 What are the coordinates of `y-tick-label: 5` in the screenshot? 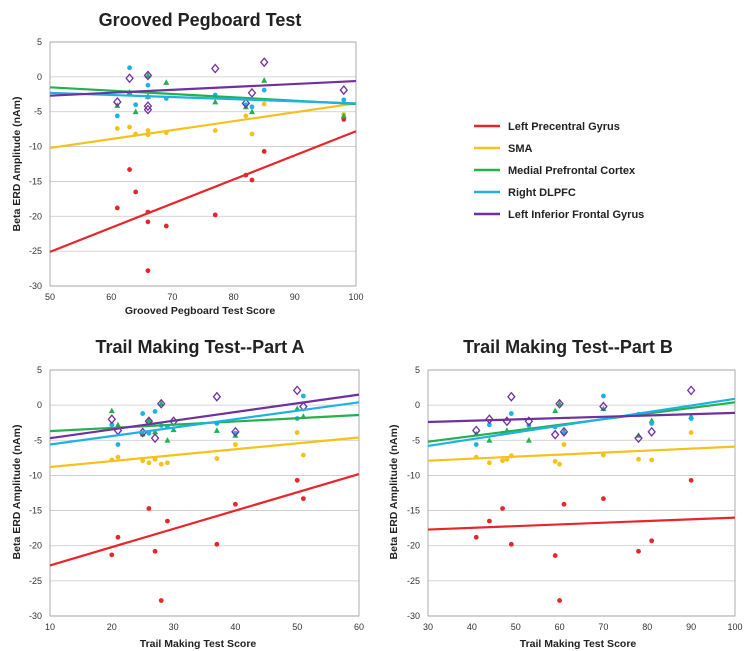 It's located at (39, 370).